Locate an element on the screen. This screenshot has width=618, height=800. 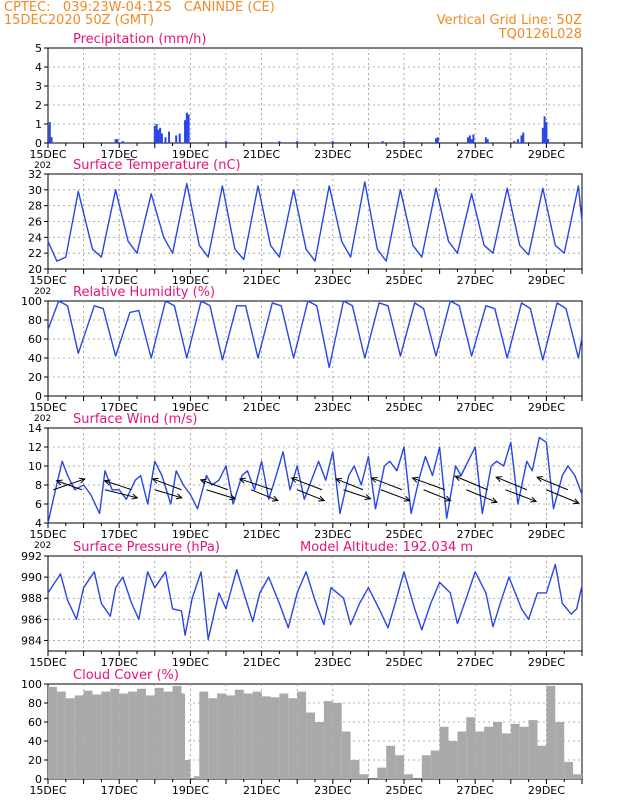
y-tick-label: 14 is located at coordinates (35, 428).